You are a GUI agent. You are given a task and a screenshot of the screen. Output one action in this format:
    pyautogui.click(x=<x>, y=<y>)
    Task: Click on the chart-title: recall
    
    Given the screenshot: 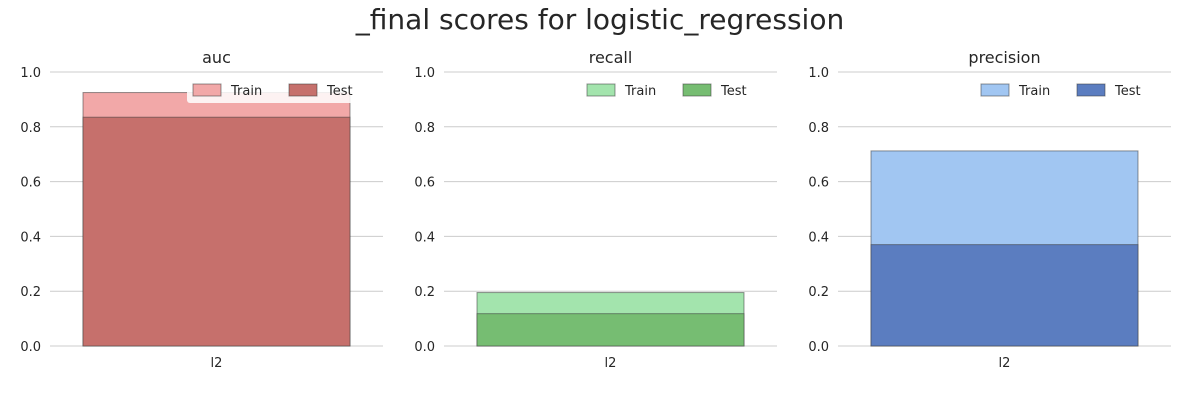 What is the action you would take?
    pyautogui.click(x=611, y=57)
    